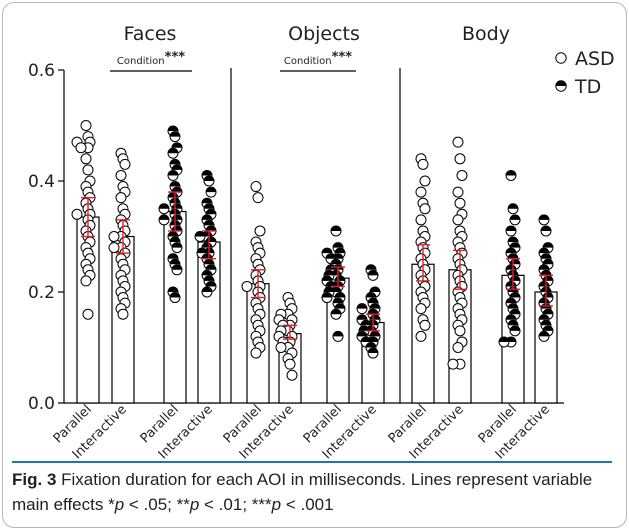  I want to click on caption-t1: < .05; **, so click(157, 504).